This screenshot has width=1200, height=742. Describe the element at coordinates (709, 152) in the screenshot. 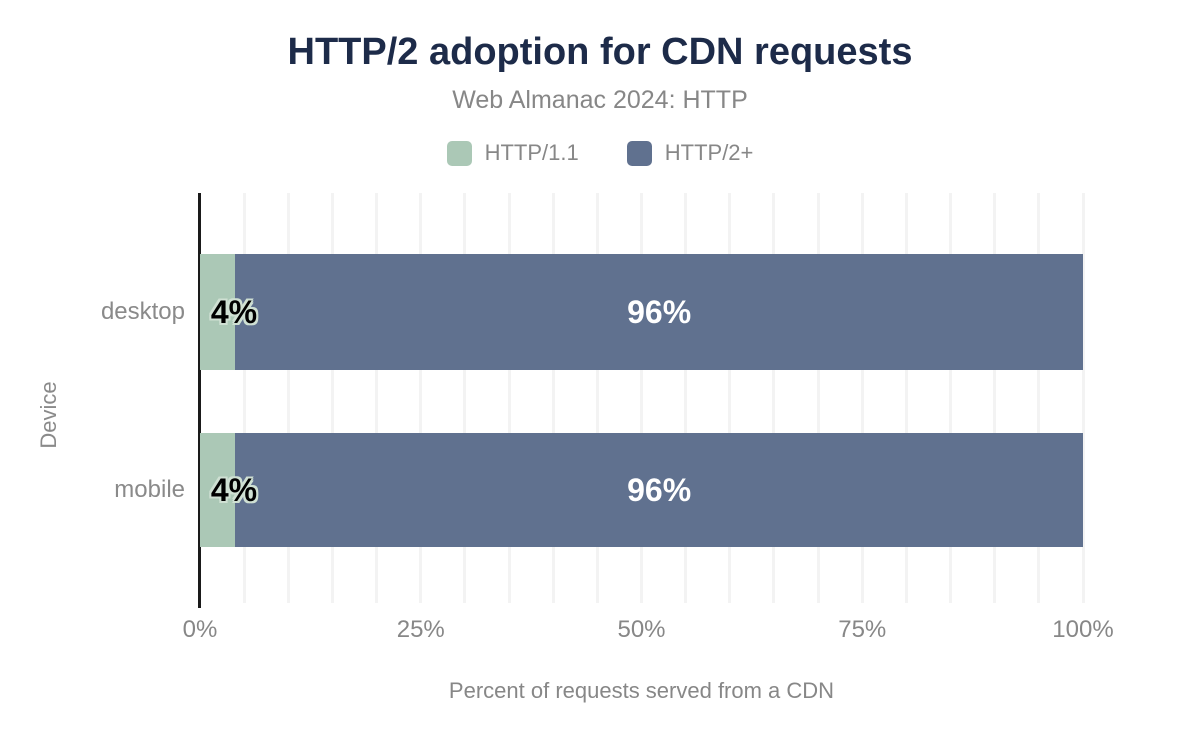

I see `legend-label: HTTP/2+` at that location.